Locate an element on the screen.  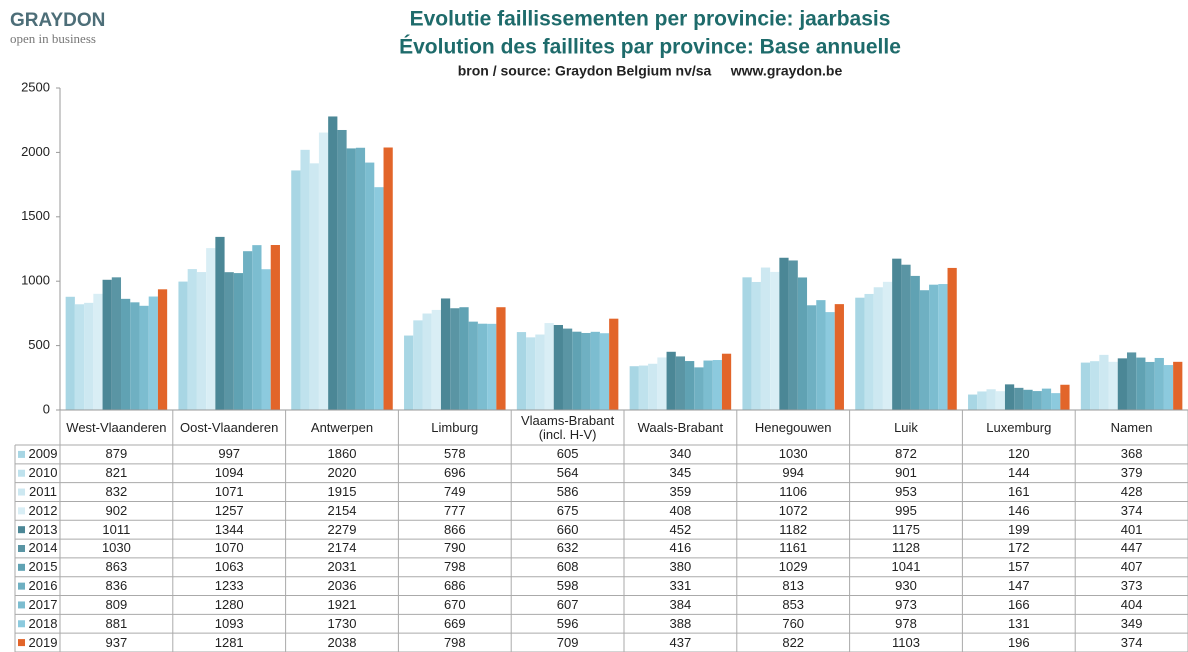
table-value: 384 is located at coordinates (680, 604).